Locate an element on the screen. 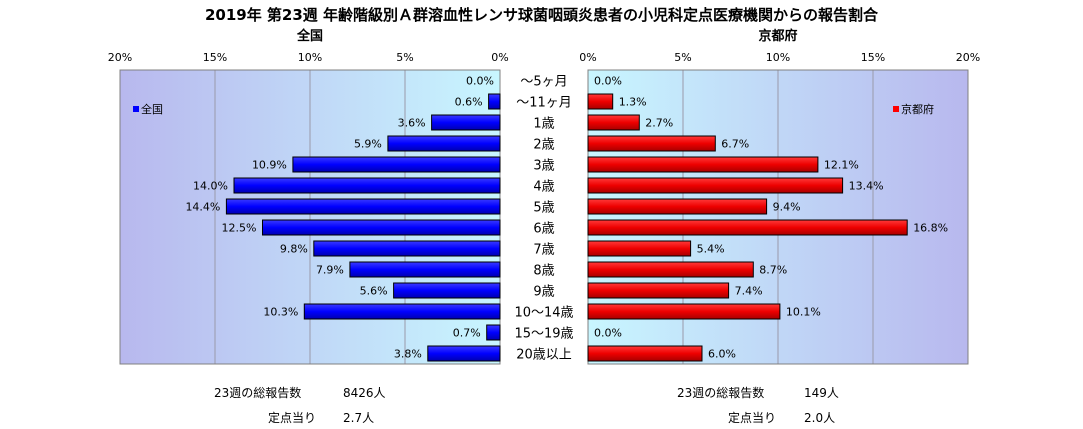 The width and height of the screenshot is (1083, 429). category-label: 5歳 is located at coordinates (543, 208).